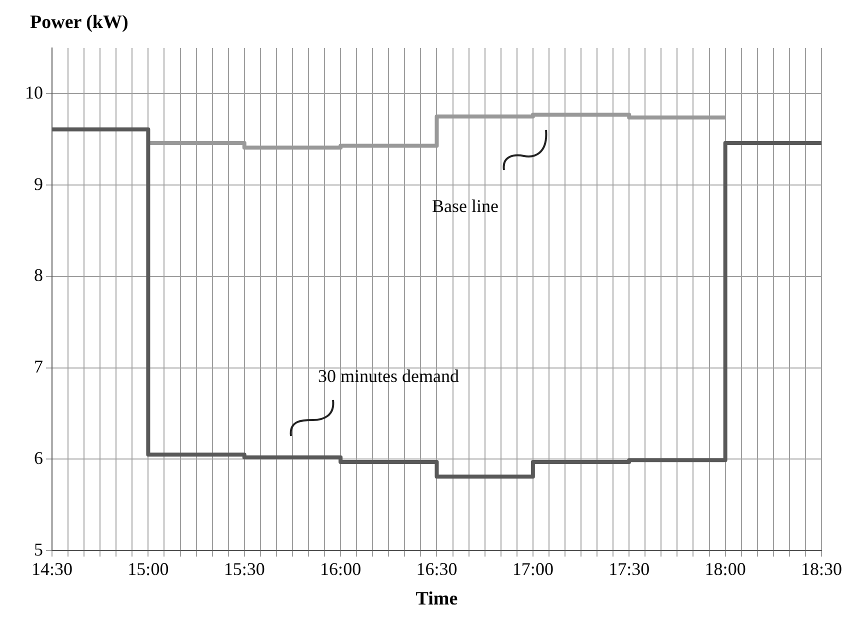 This screenshot has height=623, width=845. What do you see at coordinates (38, 184) in the screenshot?
I see `y-tick-label: 9` at bounding box center [38, 184].